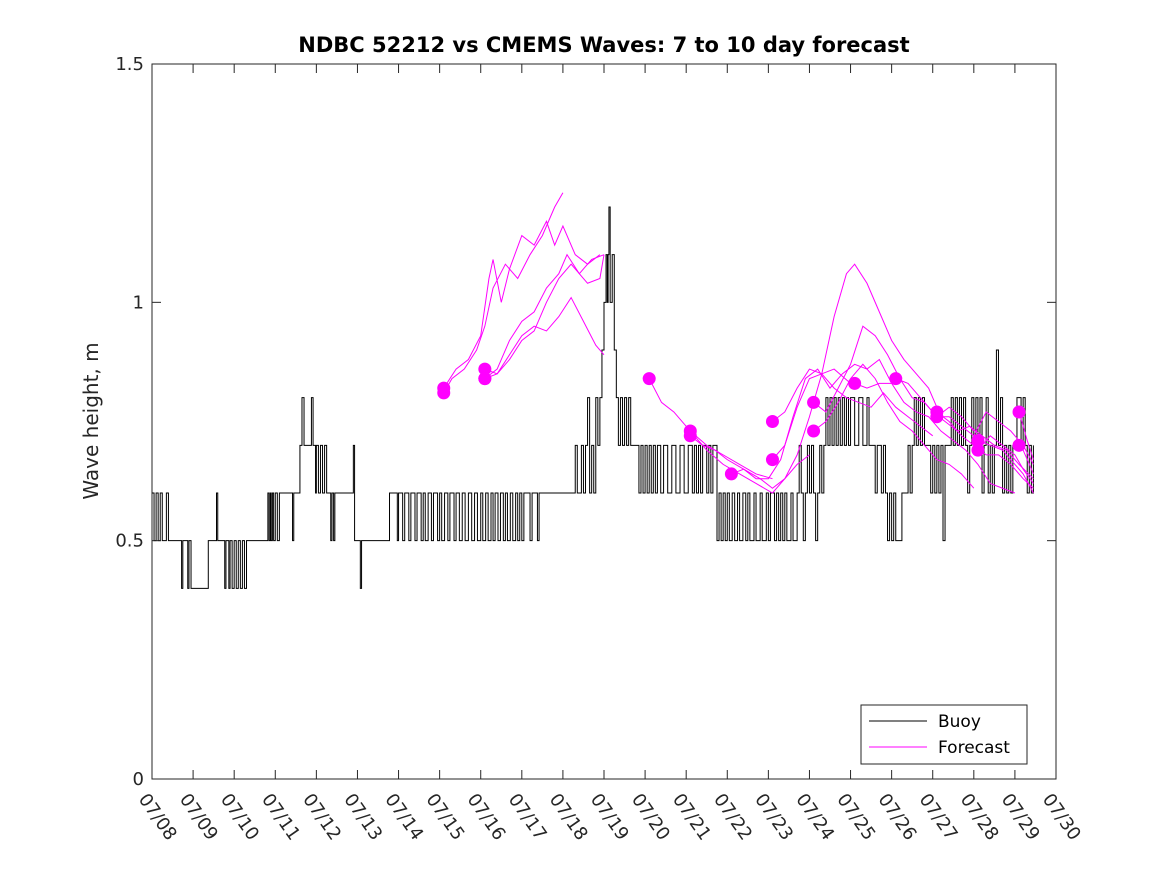  I want to click on legend-box, so click(944, 734).